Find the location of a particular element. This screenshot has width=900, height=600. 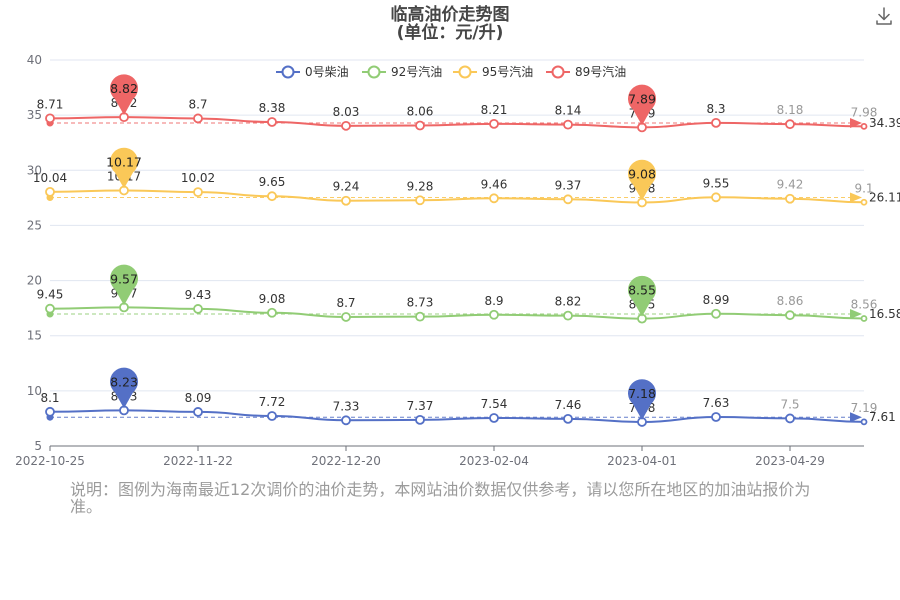

extreme-marker-label: 8.82 is located at coordinates (124, 88).